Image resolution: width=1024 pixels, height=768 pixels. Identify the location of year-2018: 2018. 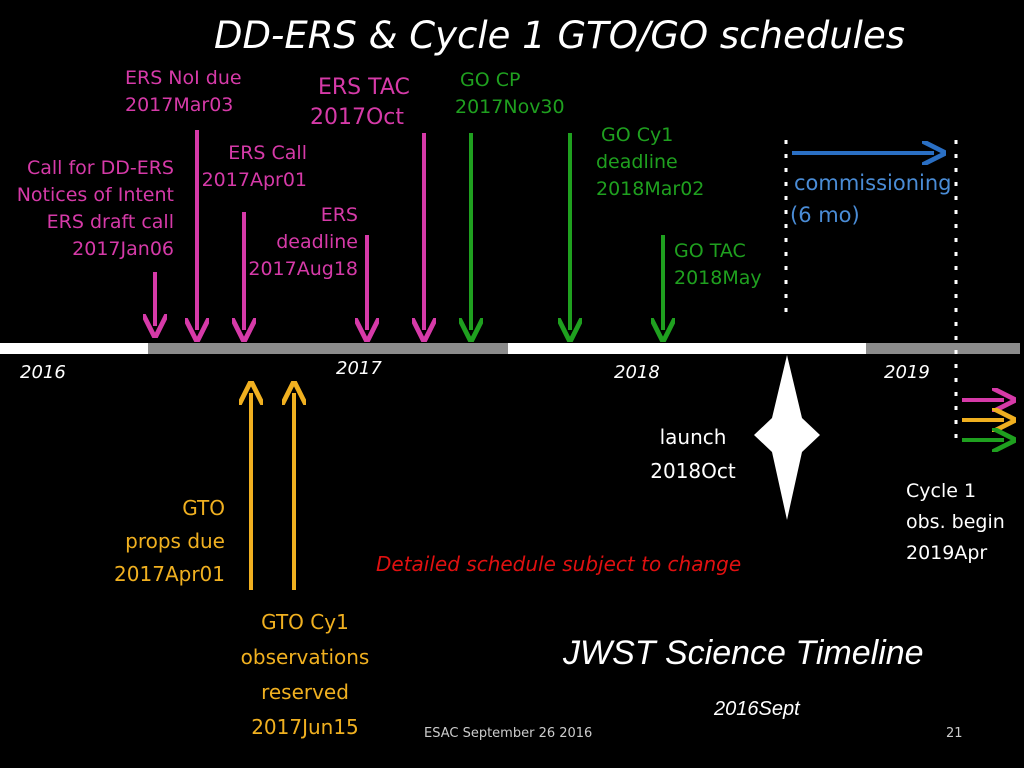
(637, 372).